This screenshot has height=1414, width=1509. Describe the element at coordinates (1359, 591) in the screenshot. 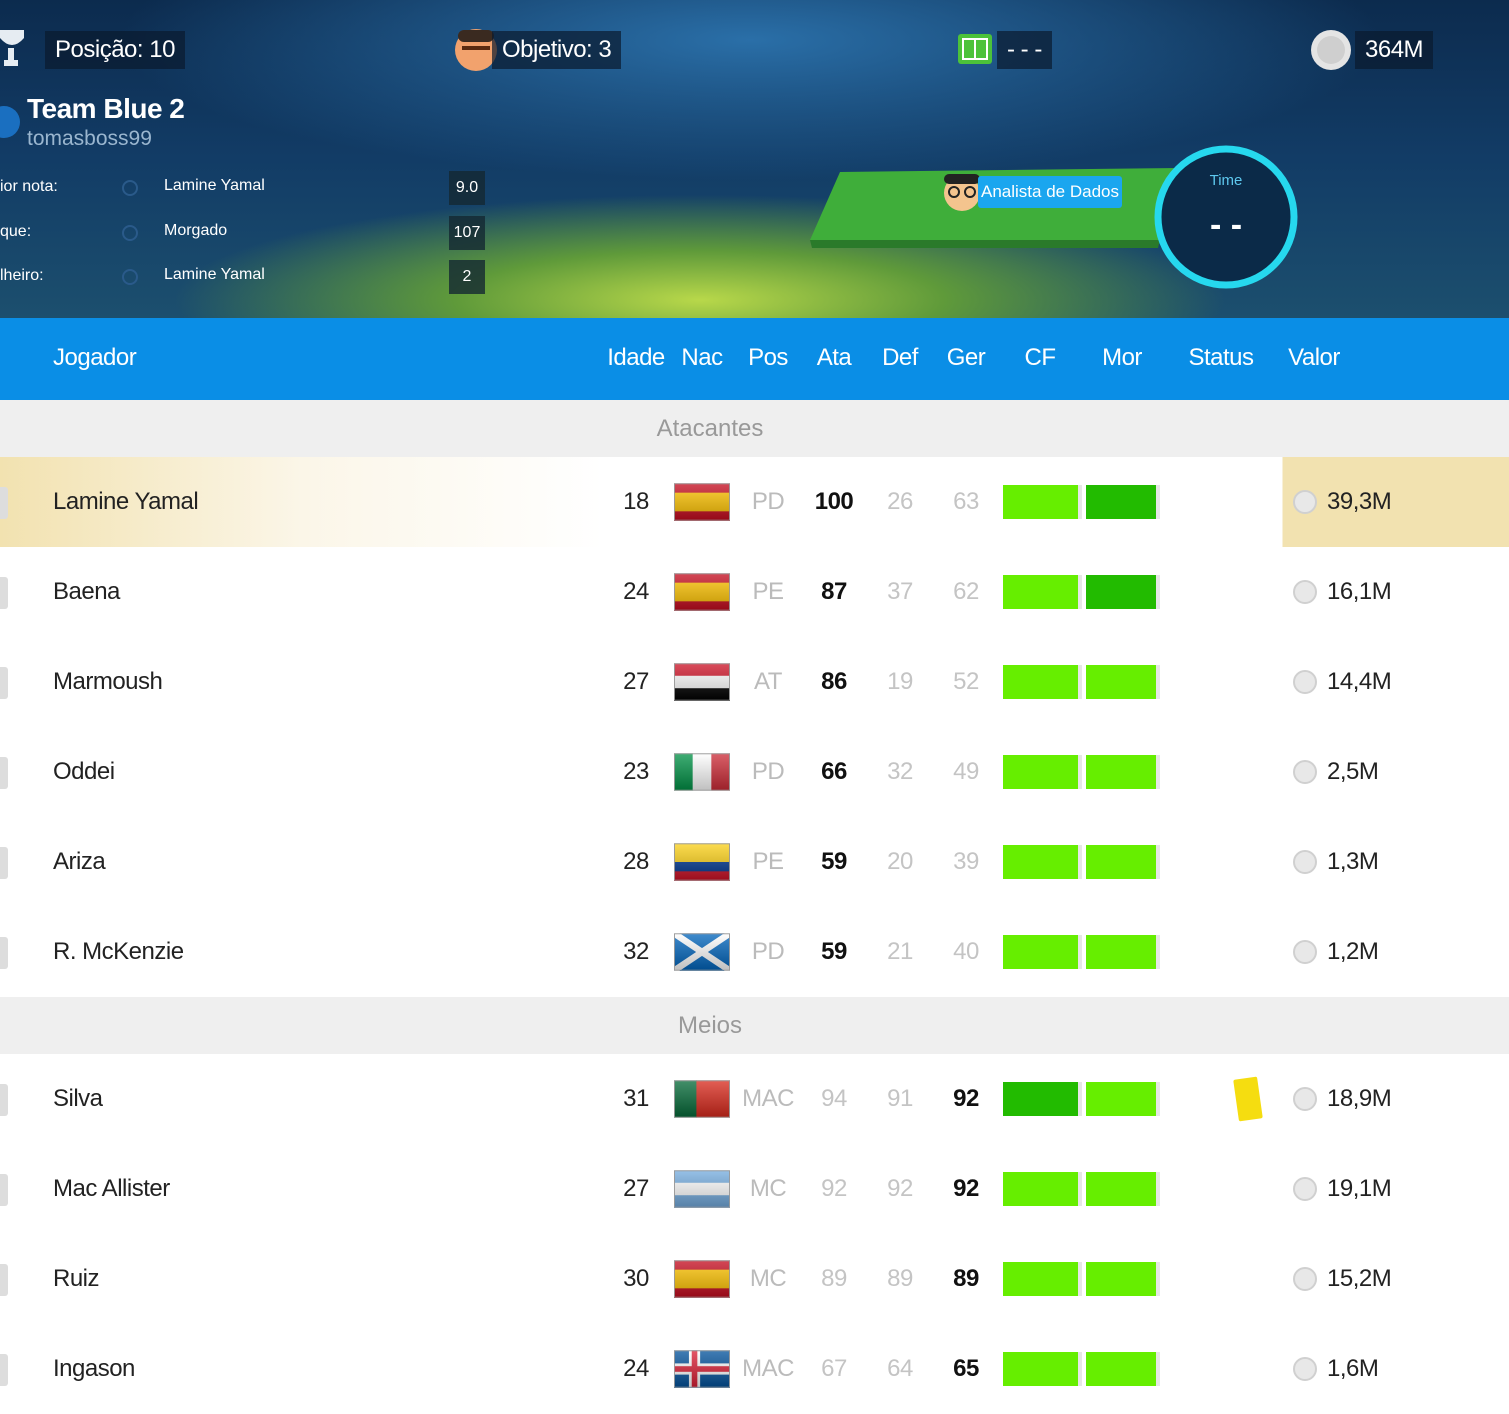

I see `player-value: 16,1M` at that location.